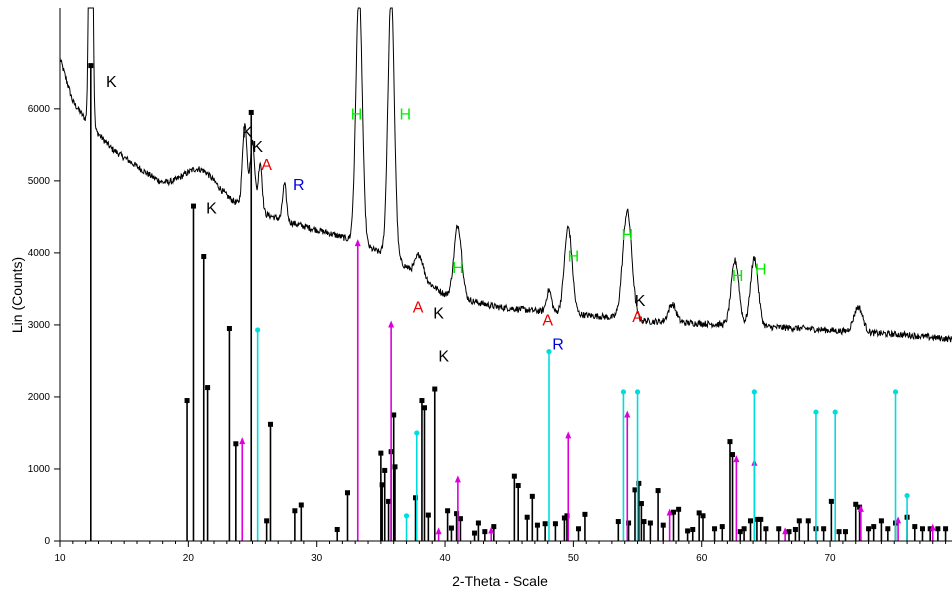 This screenshot has width=952, height=592. I want to click on annotation-H-7: H, so click(405, 115).